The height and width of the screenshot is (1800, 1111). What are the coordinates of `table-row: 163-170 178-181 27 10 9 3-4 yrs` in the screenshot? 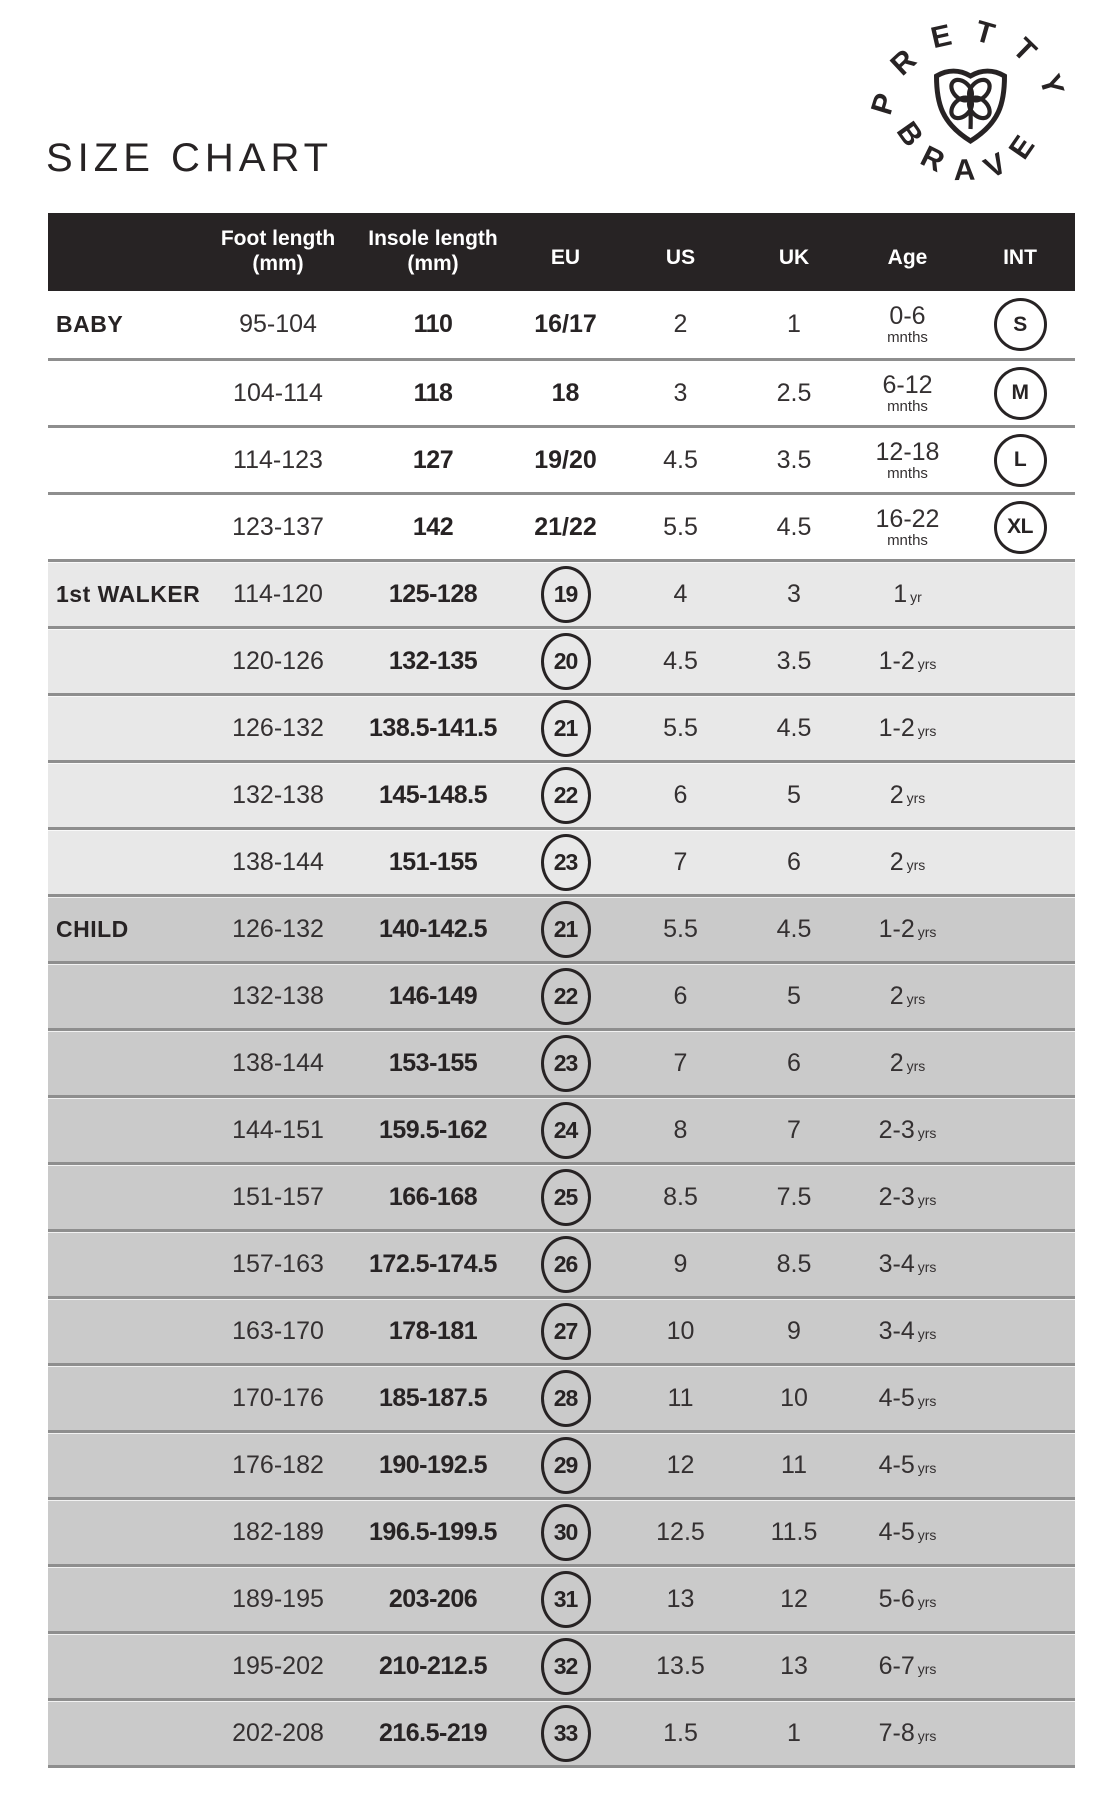 It's located at (561, 1329).